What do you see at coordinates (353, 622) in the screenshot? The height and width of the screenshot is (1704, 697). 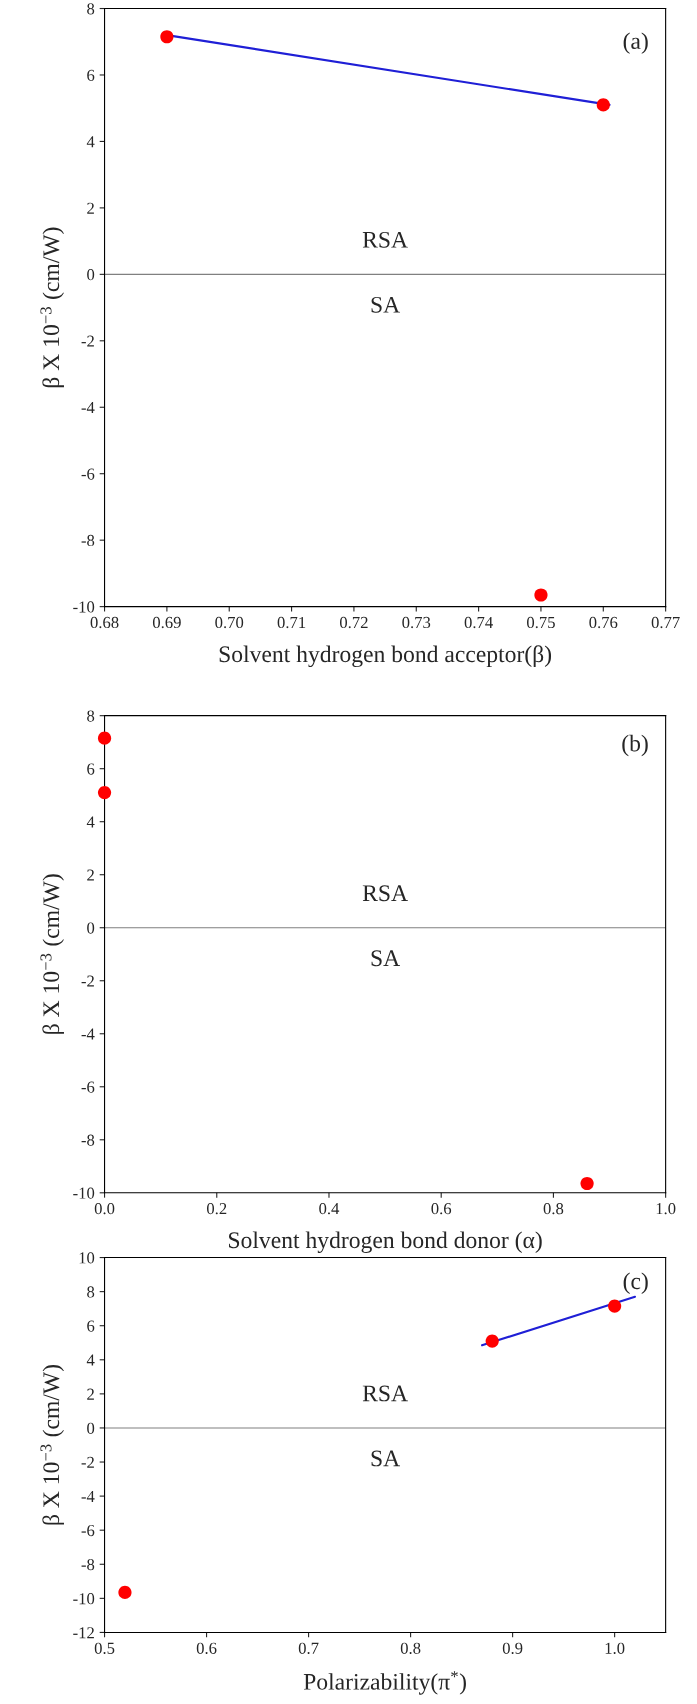 I see `x-tick-label: 0.72` at bounding box center [353, 622].